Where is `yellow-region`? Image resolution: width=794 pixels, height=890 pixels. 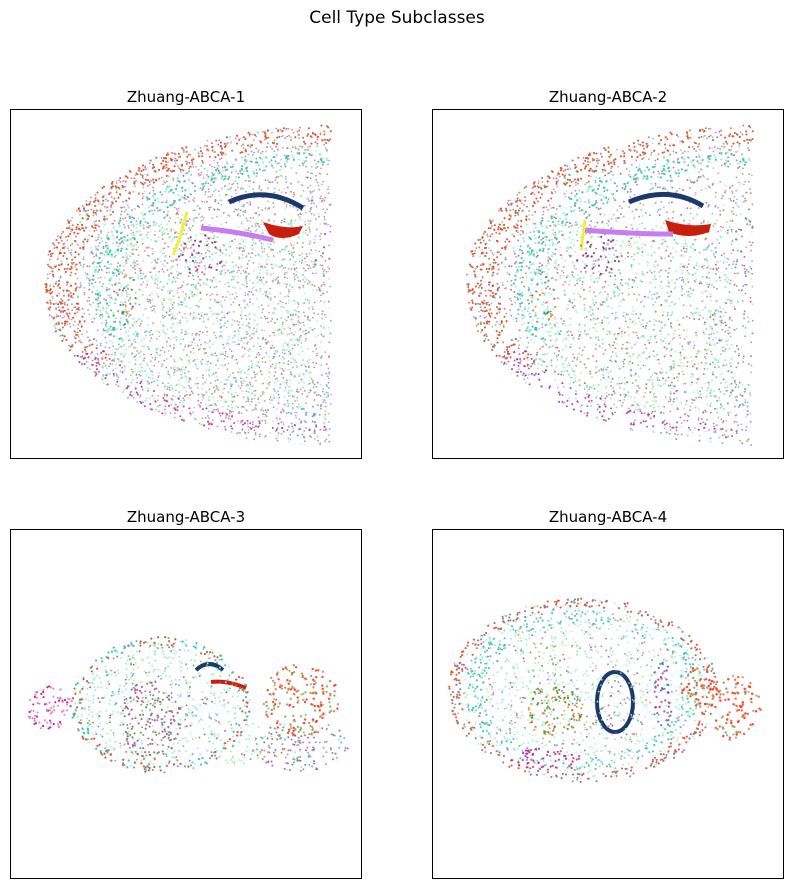
yellow-region is located at coordinates (180, 233).